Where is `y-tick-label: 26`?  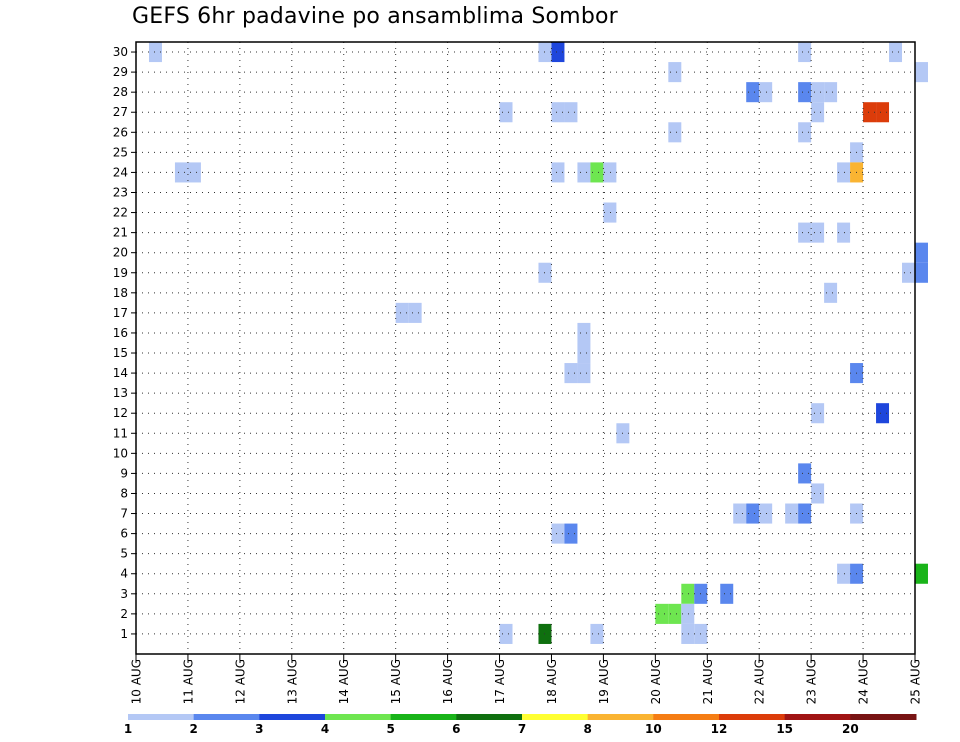
y-tick-label: 26 is located at coordinates (120, 132).